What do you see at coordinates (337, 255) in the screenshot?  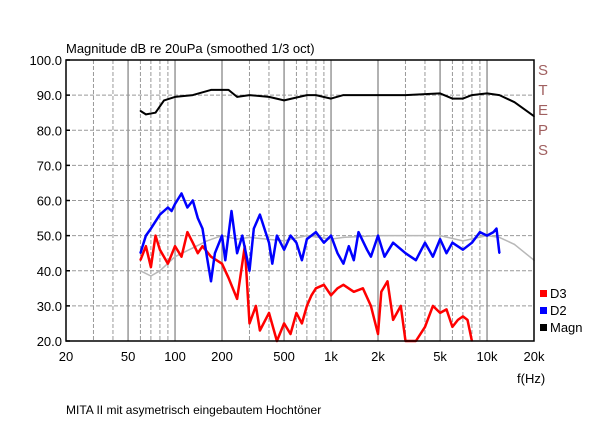 I see `series-line-reference` at bounding box center [337, 255].